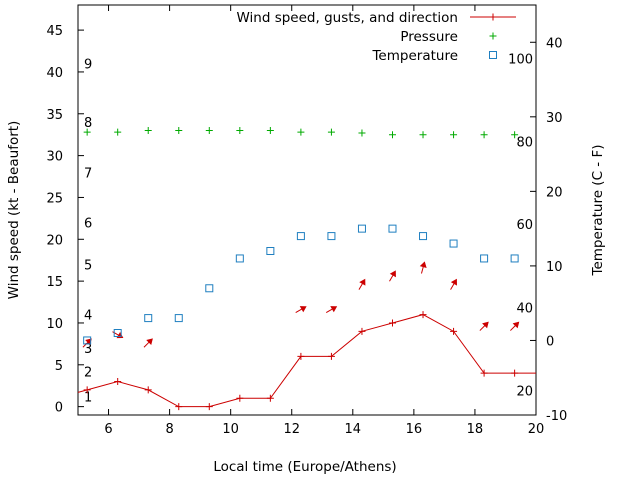 The image size is (640, 480). Describe the element at coordinates (414, 429) in the screenshot. I see `x-tick-label: 16` at that location.